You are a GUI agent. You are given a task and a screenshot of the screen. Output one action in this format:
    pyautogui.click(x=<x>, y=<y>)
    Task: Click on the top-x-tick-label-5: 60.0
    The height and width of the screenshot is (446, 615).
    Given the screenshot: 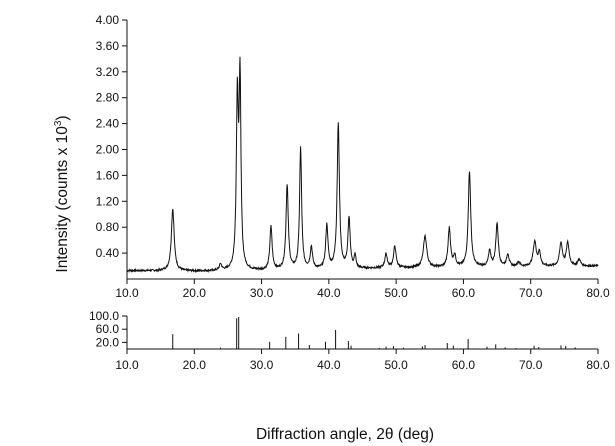 What is the action you would take?
    pyautogui.click(x=464, y=293)
    